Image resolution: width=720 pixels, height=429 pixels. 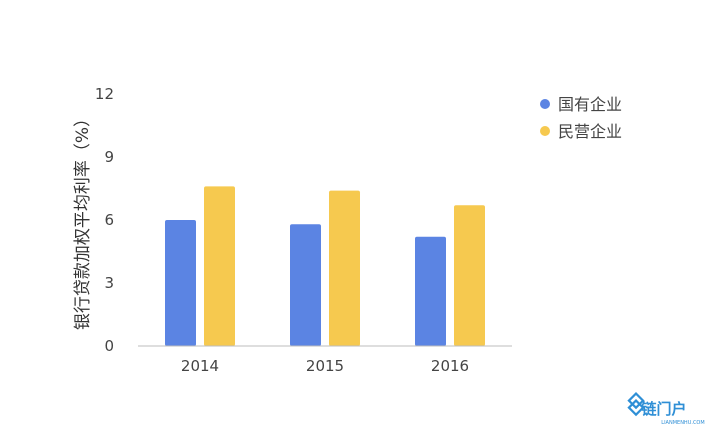 What do you see at coordinates (590, 131) in the screenshot?
I see `legend-label-series-2: 民营企业` at bounding box center [590, 131].